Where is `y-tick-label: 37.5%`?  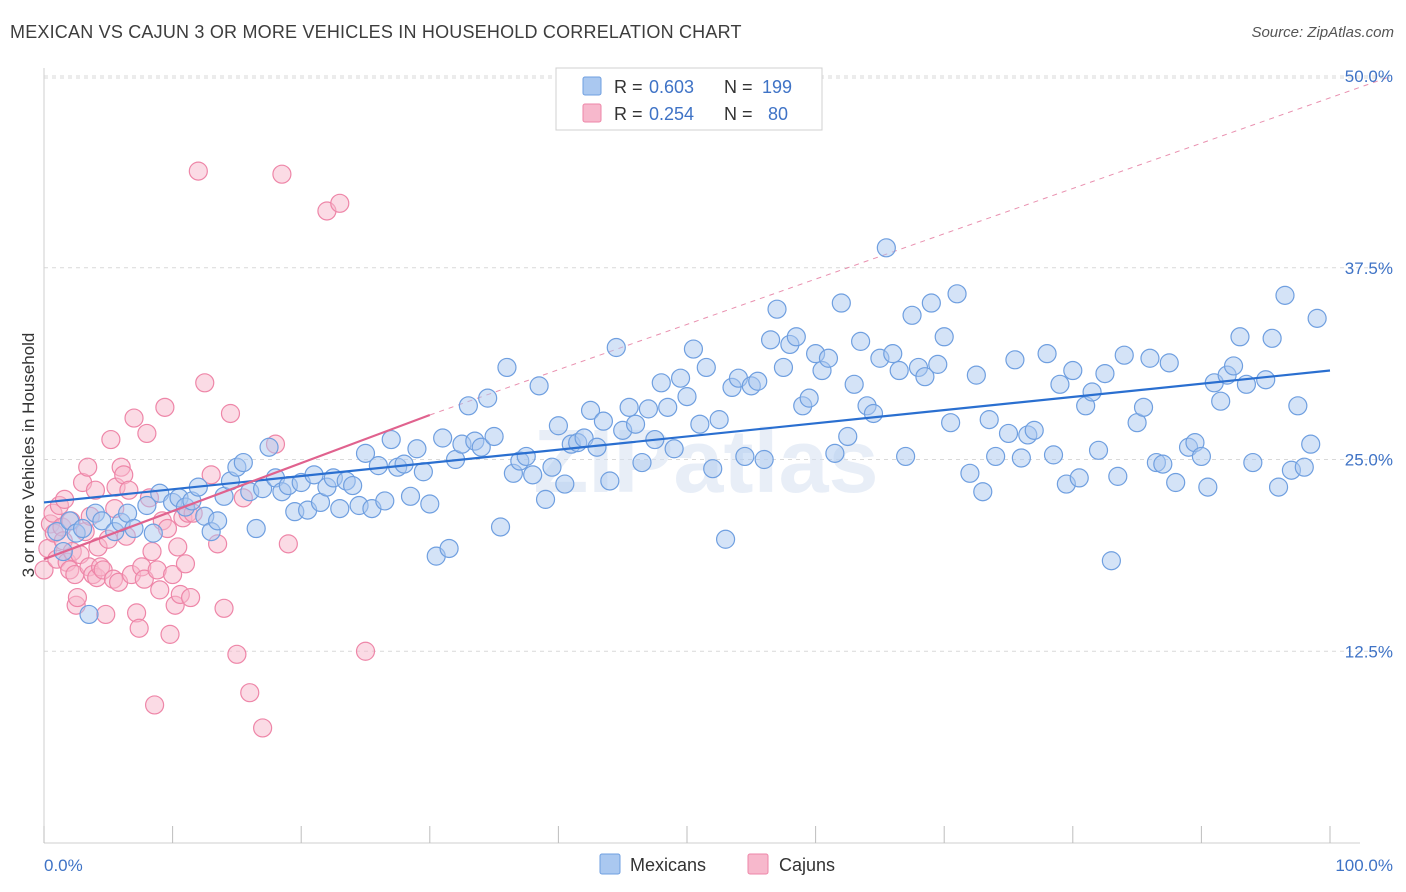
y-tick-label: 37.5% is located at coordinates (1369, 268).